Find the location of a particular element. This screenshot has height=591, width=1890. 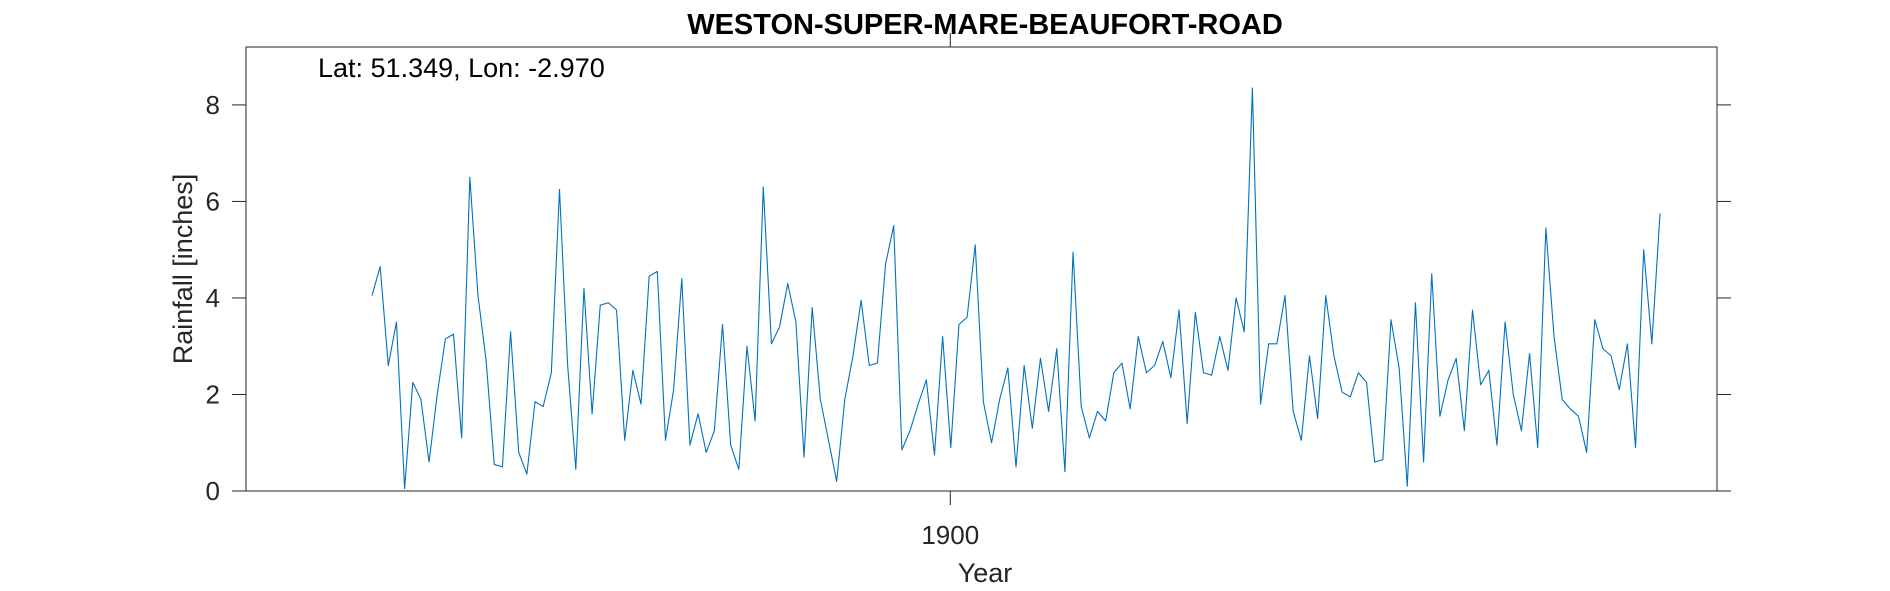

y-axis-ticks-right is located at coordinates (1724, 298).